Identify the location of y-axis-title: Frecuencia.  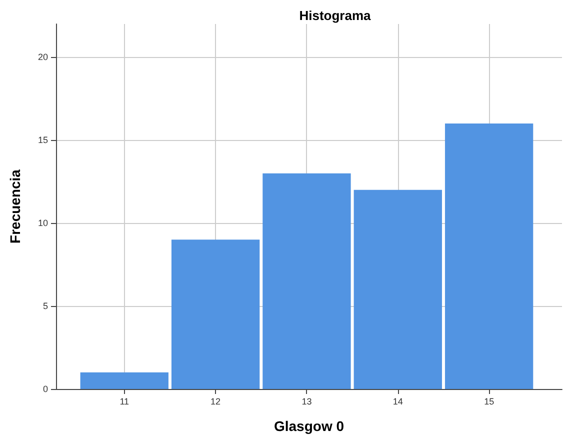
(15, 206).